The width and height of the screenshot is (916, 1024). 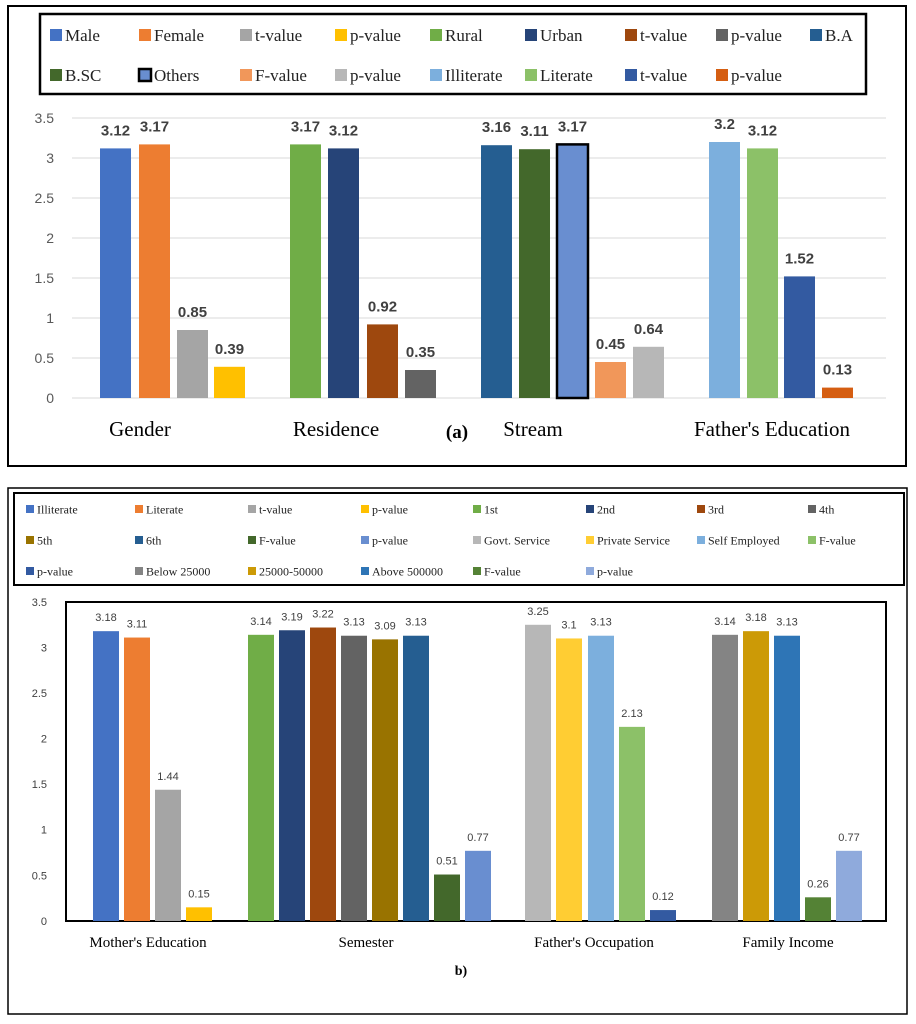 I want to click on legend-label: Above 500000, so click(x=407, y=571).